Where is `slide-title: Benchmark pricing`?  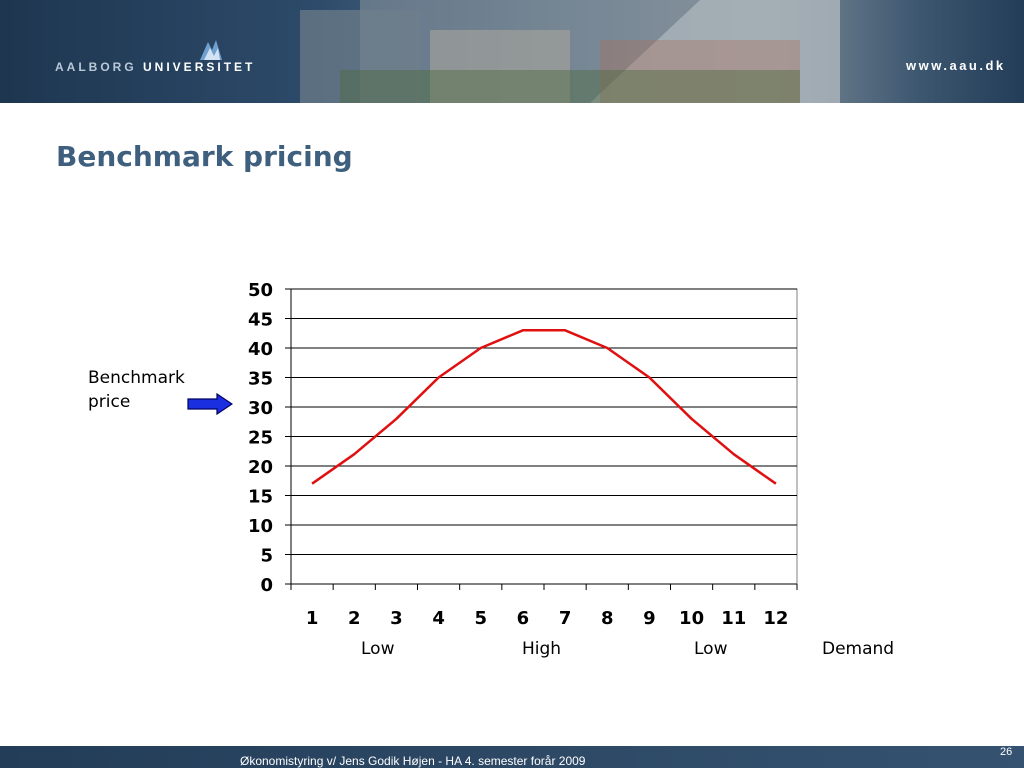
slide-title: Benchmark pricing is located at coordinates (204, 156).